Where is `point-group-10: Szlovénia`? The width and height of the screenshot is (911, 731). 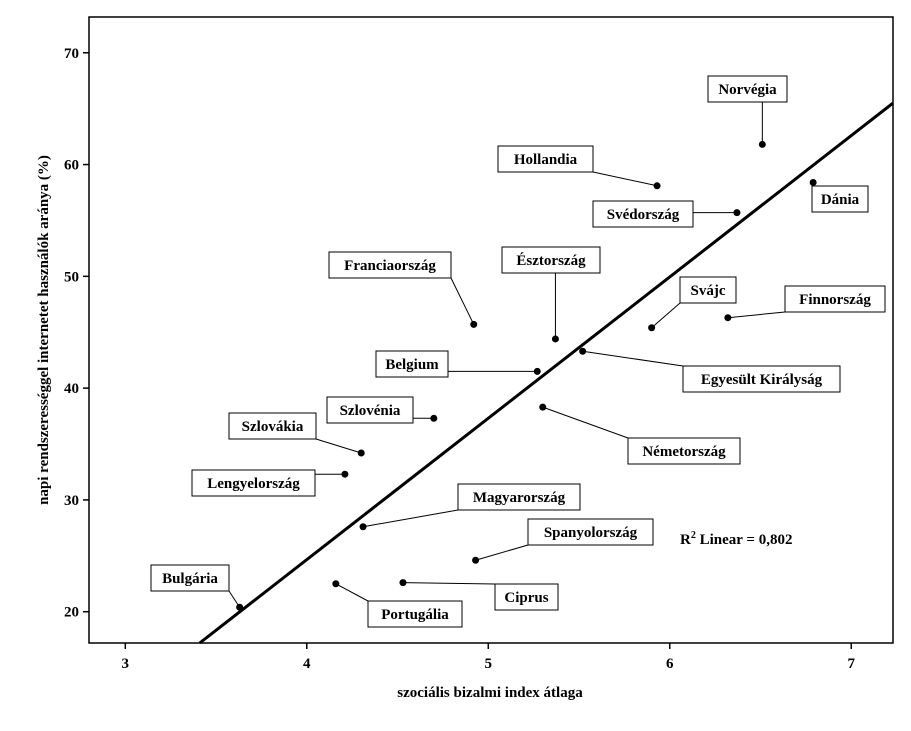 point-group-10: Szlovénia is located at coordinates (382, 410).